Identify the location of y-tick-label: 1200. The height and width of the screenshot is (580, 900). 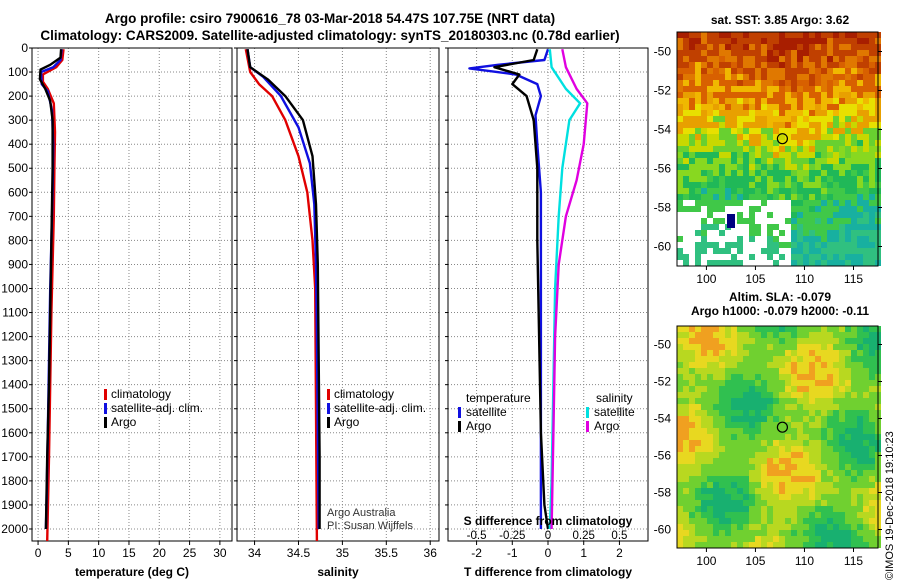
(14, 337).